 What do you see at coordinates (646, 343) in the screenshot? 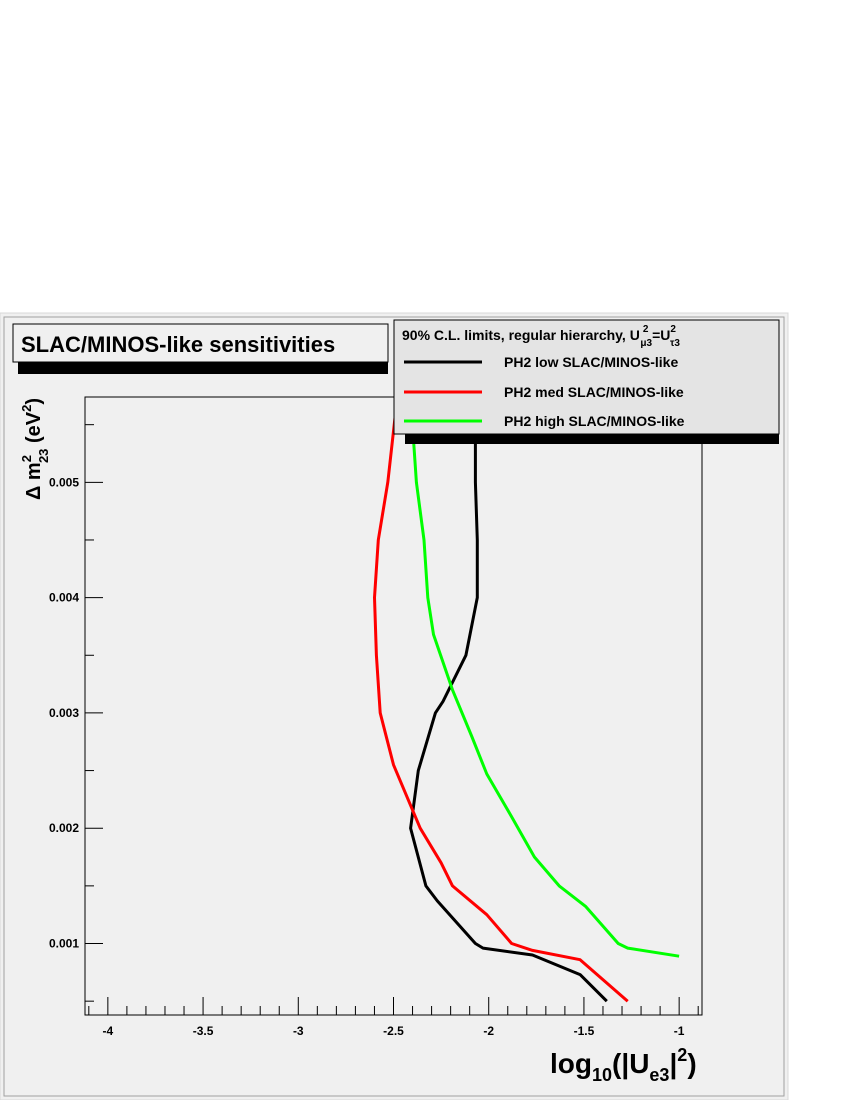
I see `legend-header-sub1: μ3` at bounding box center [646, 343].